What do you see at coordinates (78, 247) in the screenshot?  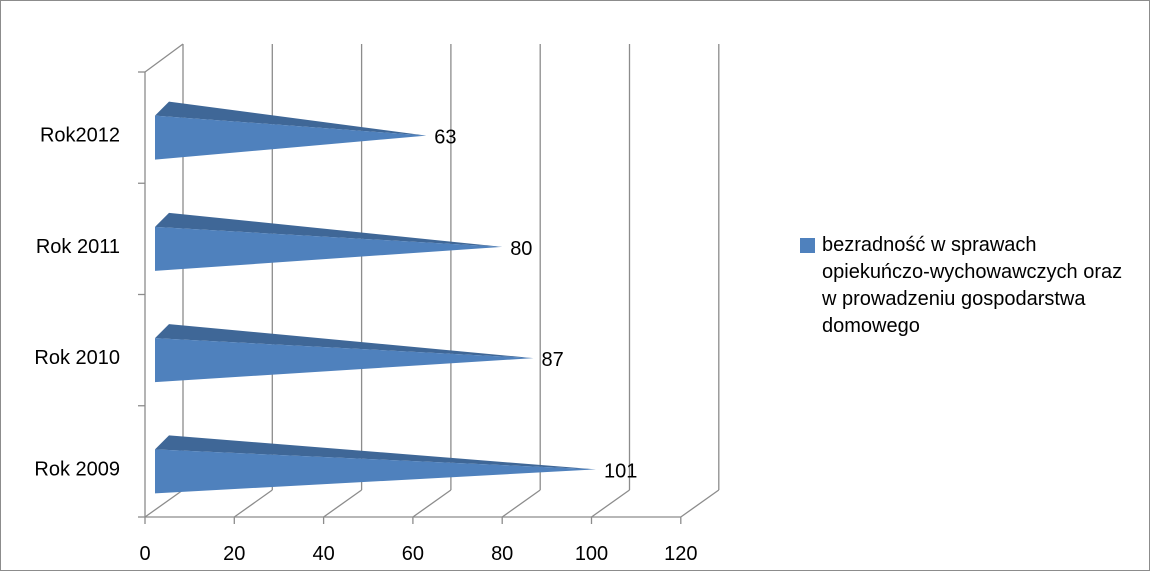 I see `category-label: Rok 2011` at bounding box center [78, 247].